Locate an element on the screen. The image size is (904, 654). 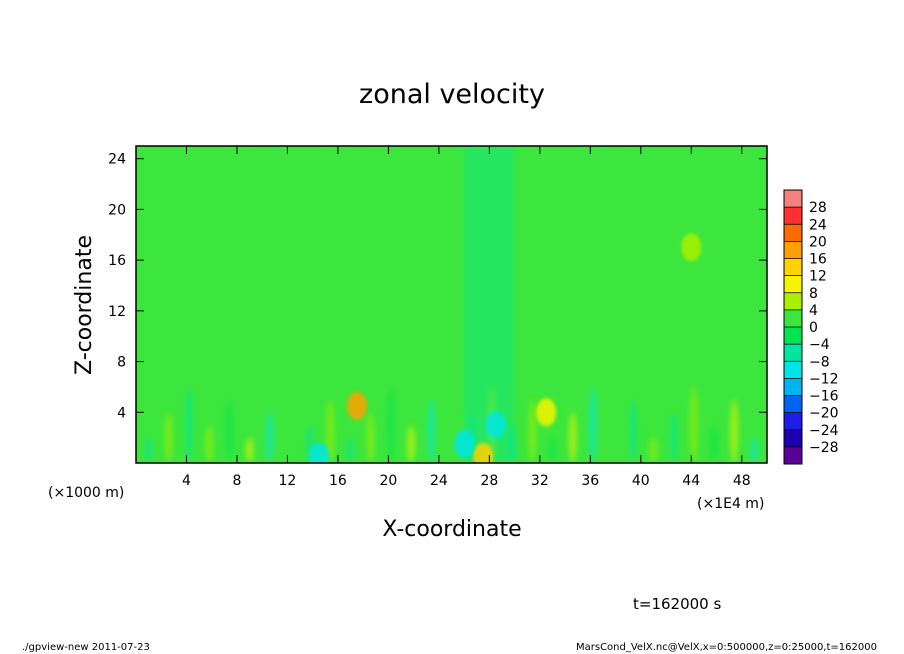
x-tick-label: 40 is located at coordinates (641, 481).